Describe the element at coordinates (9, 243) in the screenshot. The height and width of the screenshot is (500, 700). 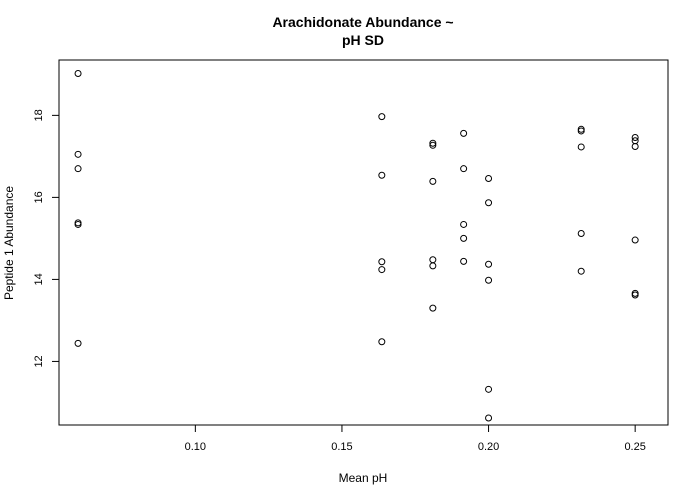
I see `y-axis-label: Peptide 1 Abundance` at that location.